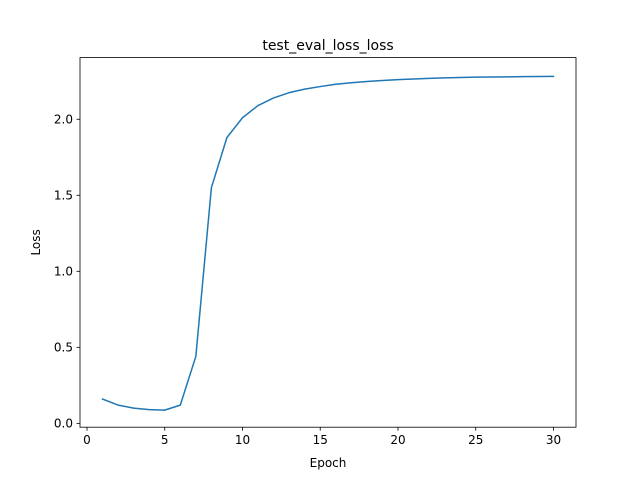 The height and width of the screenshot is (480, 640). I want to click on x-axis-label: Epoch, so click(328, 463).